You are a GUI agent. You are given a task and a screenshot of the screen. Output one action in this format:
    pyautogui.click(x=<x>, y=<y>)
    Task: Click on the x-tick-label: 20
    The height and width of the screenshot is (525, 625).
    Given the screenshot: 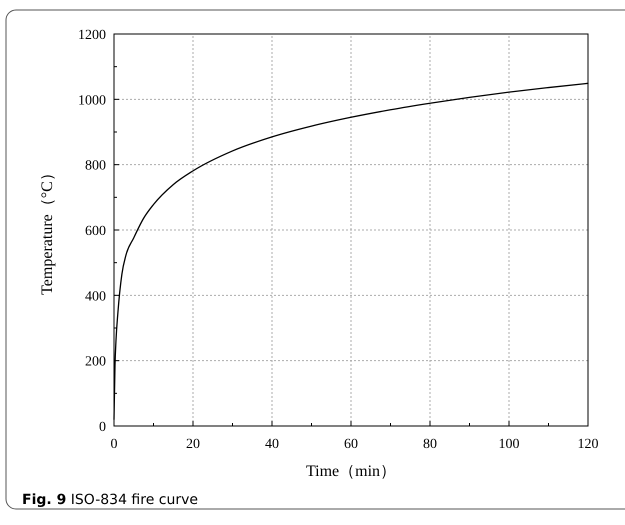 What is the action you would take?
    pyautogui.click(x=193, y=444)
    